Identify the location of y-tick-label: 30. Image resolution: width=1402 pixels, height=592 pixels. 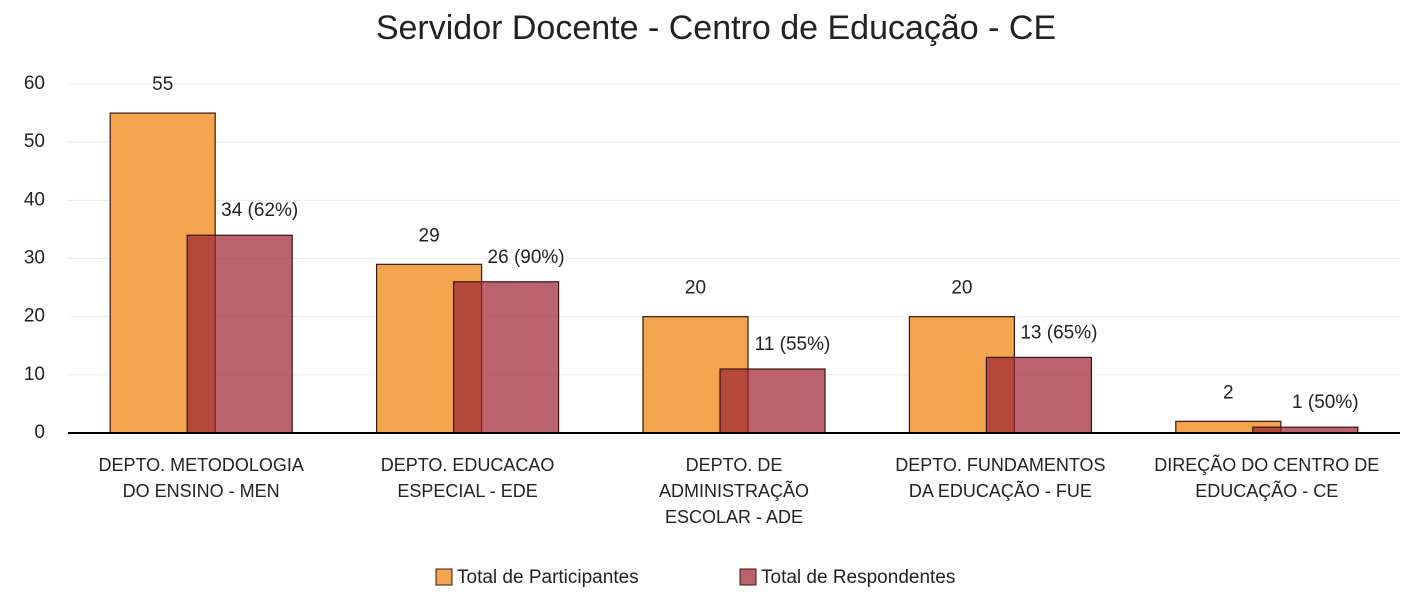
(34, 258).